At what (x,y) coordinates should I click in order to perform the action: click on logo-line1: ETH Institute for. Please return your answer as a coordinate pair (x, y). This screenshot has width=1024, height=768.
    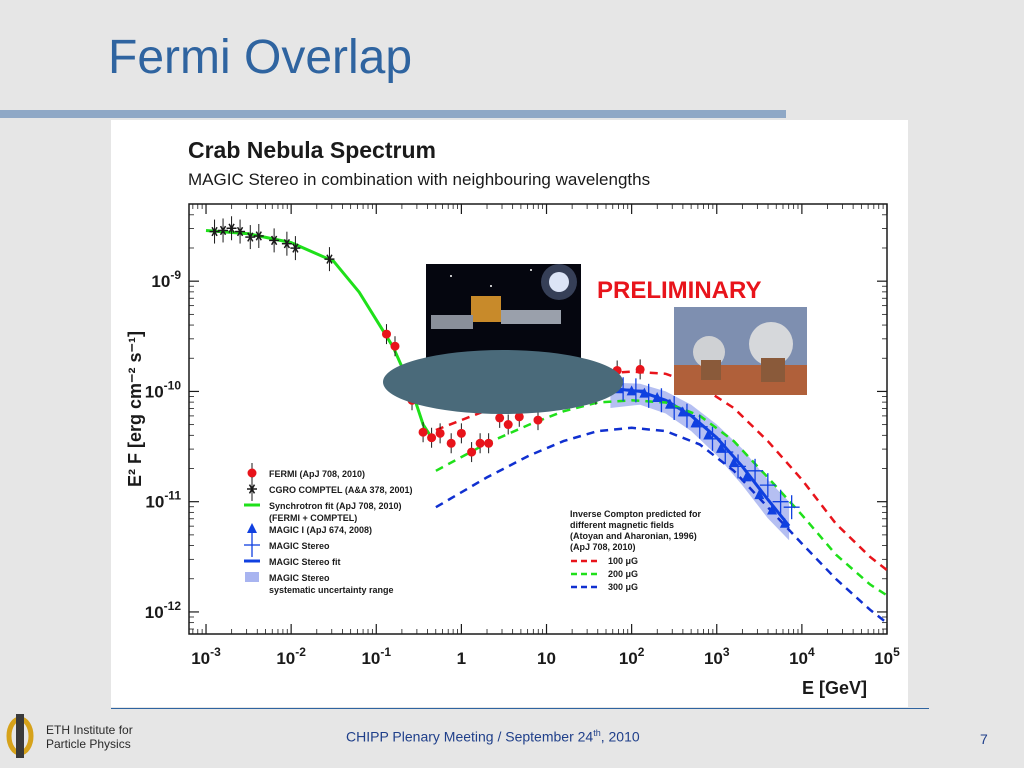
    Looking at the image, I should click on (89, 730).